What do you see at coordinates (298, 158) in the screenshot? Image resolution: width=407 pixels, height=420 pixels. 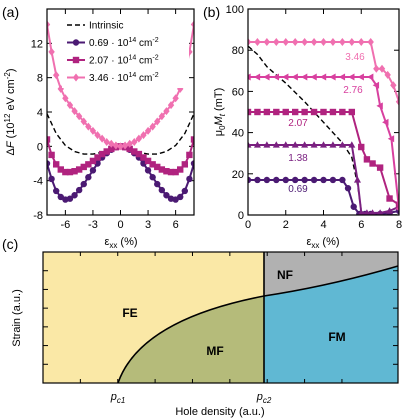 I see `series-label-b: 1.38` at bounding box center [298, 158].